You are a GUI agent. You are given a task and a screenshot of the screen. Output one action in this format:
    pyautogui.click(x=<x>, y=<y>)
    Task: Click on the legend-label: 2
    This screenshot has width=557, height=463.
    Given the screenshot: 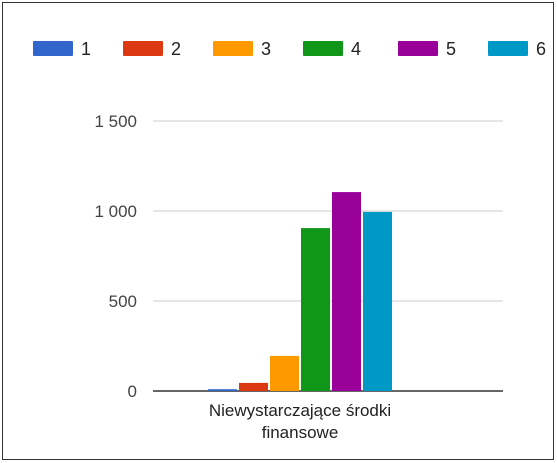 What is the action you would take?
    pyautogui.click(x=176, y=49)
    